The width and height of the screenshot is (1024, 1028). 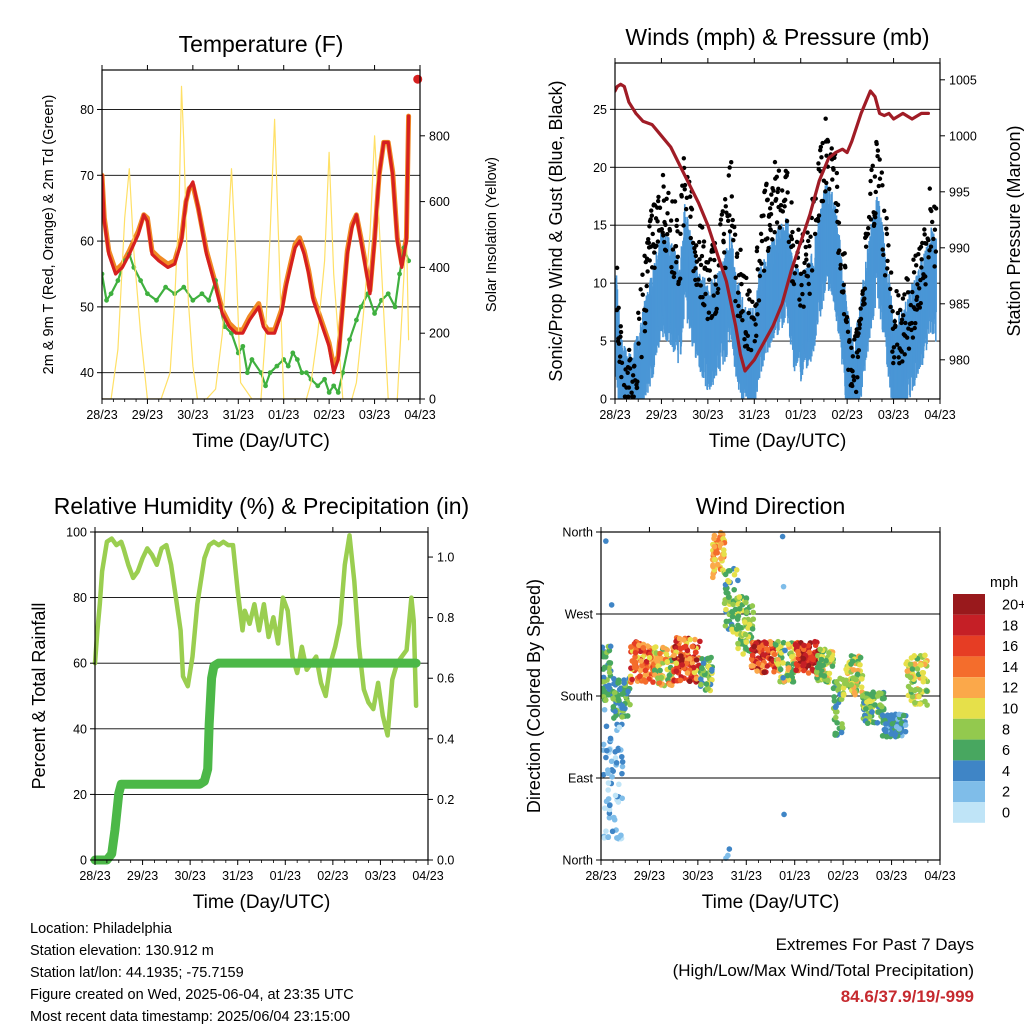 I want to click on chart-title: Winds (mph) & Pressure (mb), so click(x=777, y=37).